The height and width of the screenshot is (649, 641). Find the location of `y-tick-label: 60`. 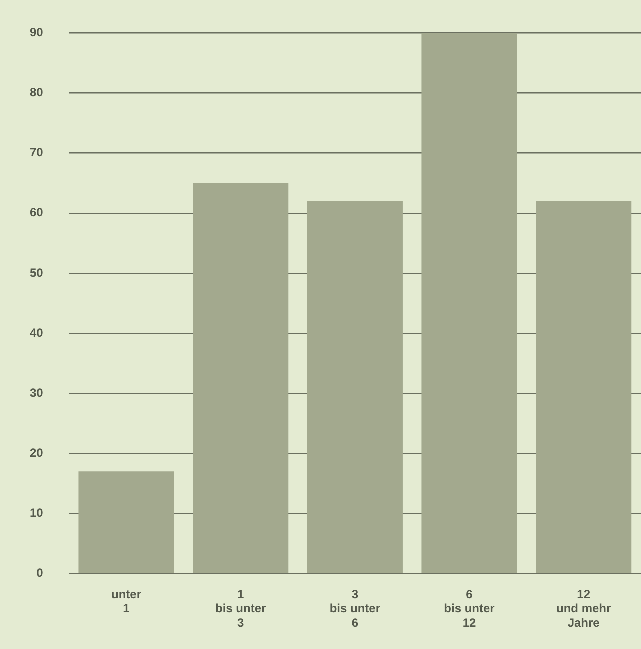

y-tick-label: 60 is located at coordinates (37, 213).